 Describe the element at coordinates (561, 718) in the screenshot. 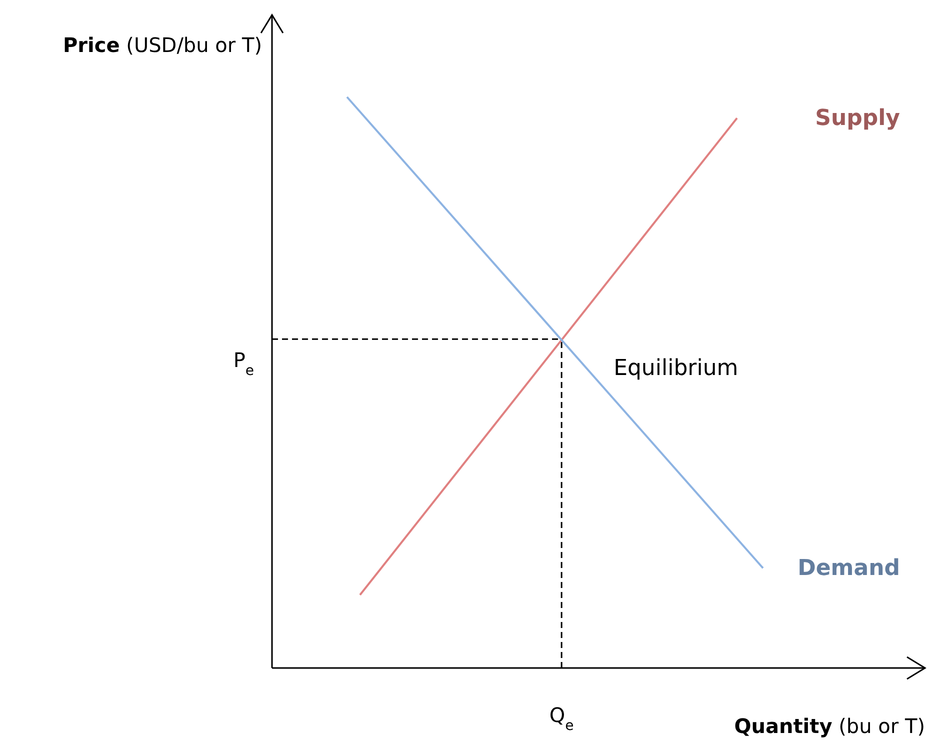

I see `text: Q$_{e}$` at that location.